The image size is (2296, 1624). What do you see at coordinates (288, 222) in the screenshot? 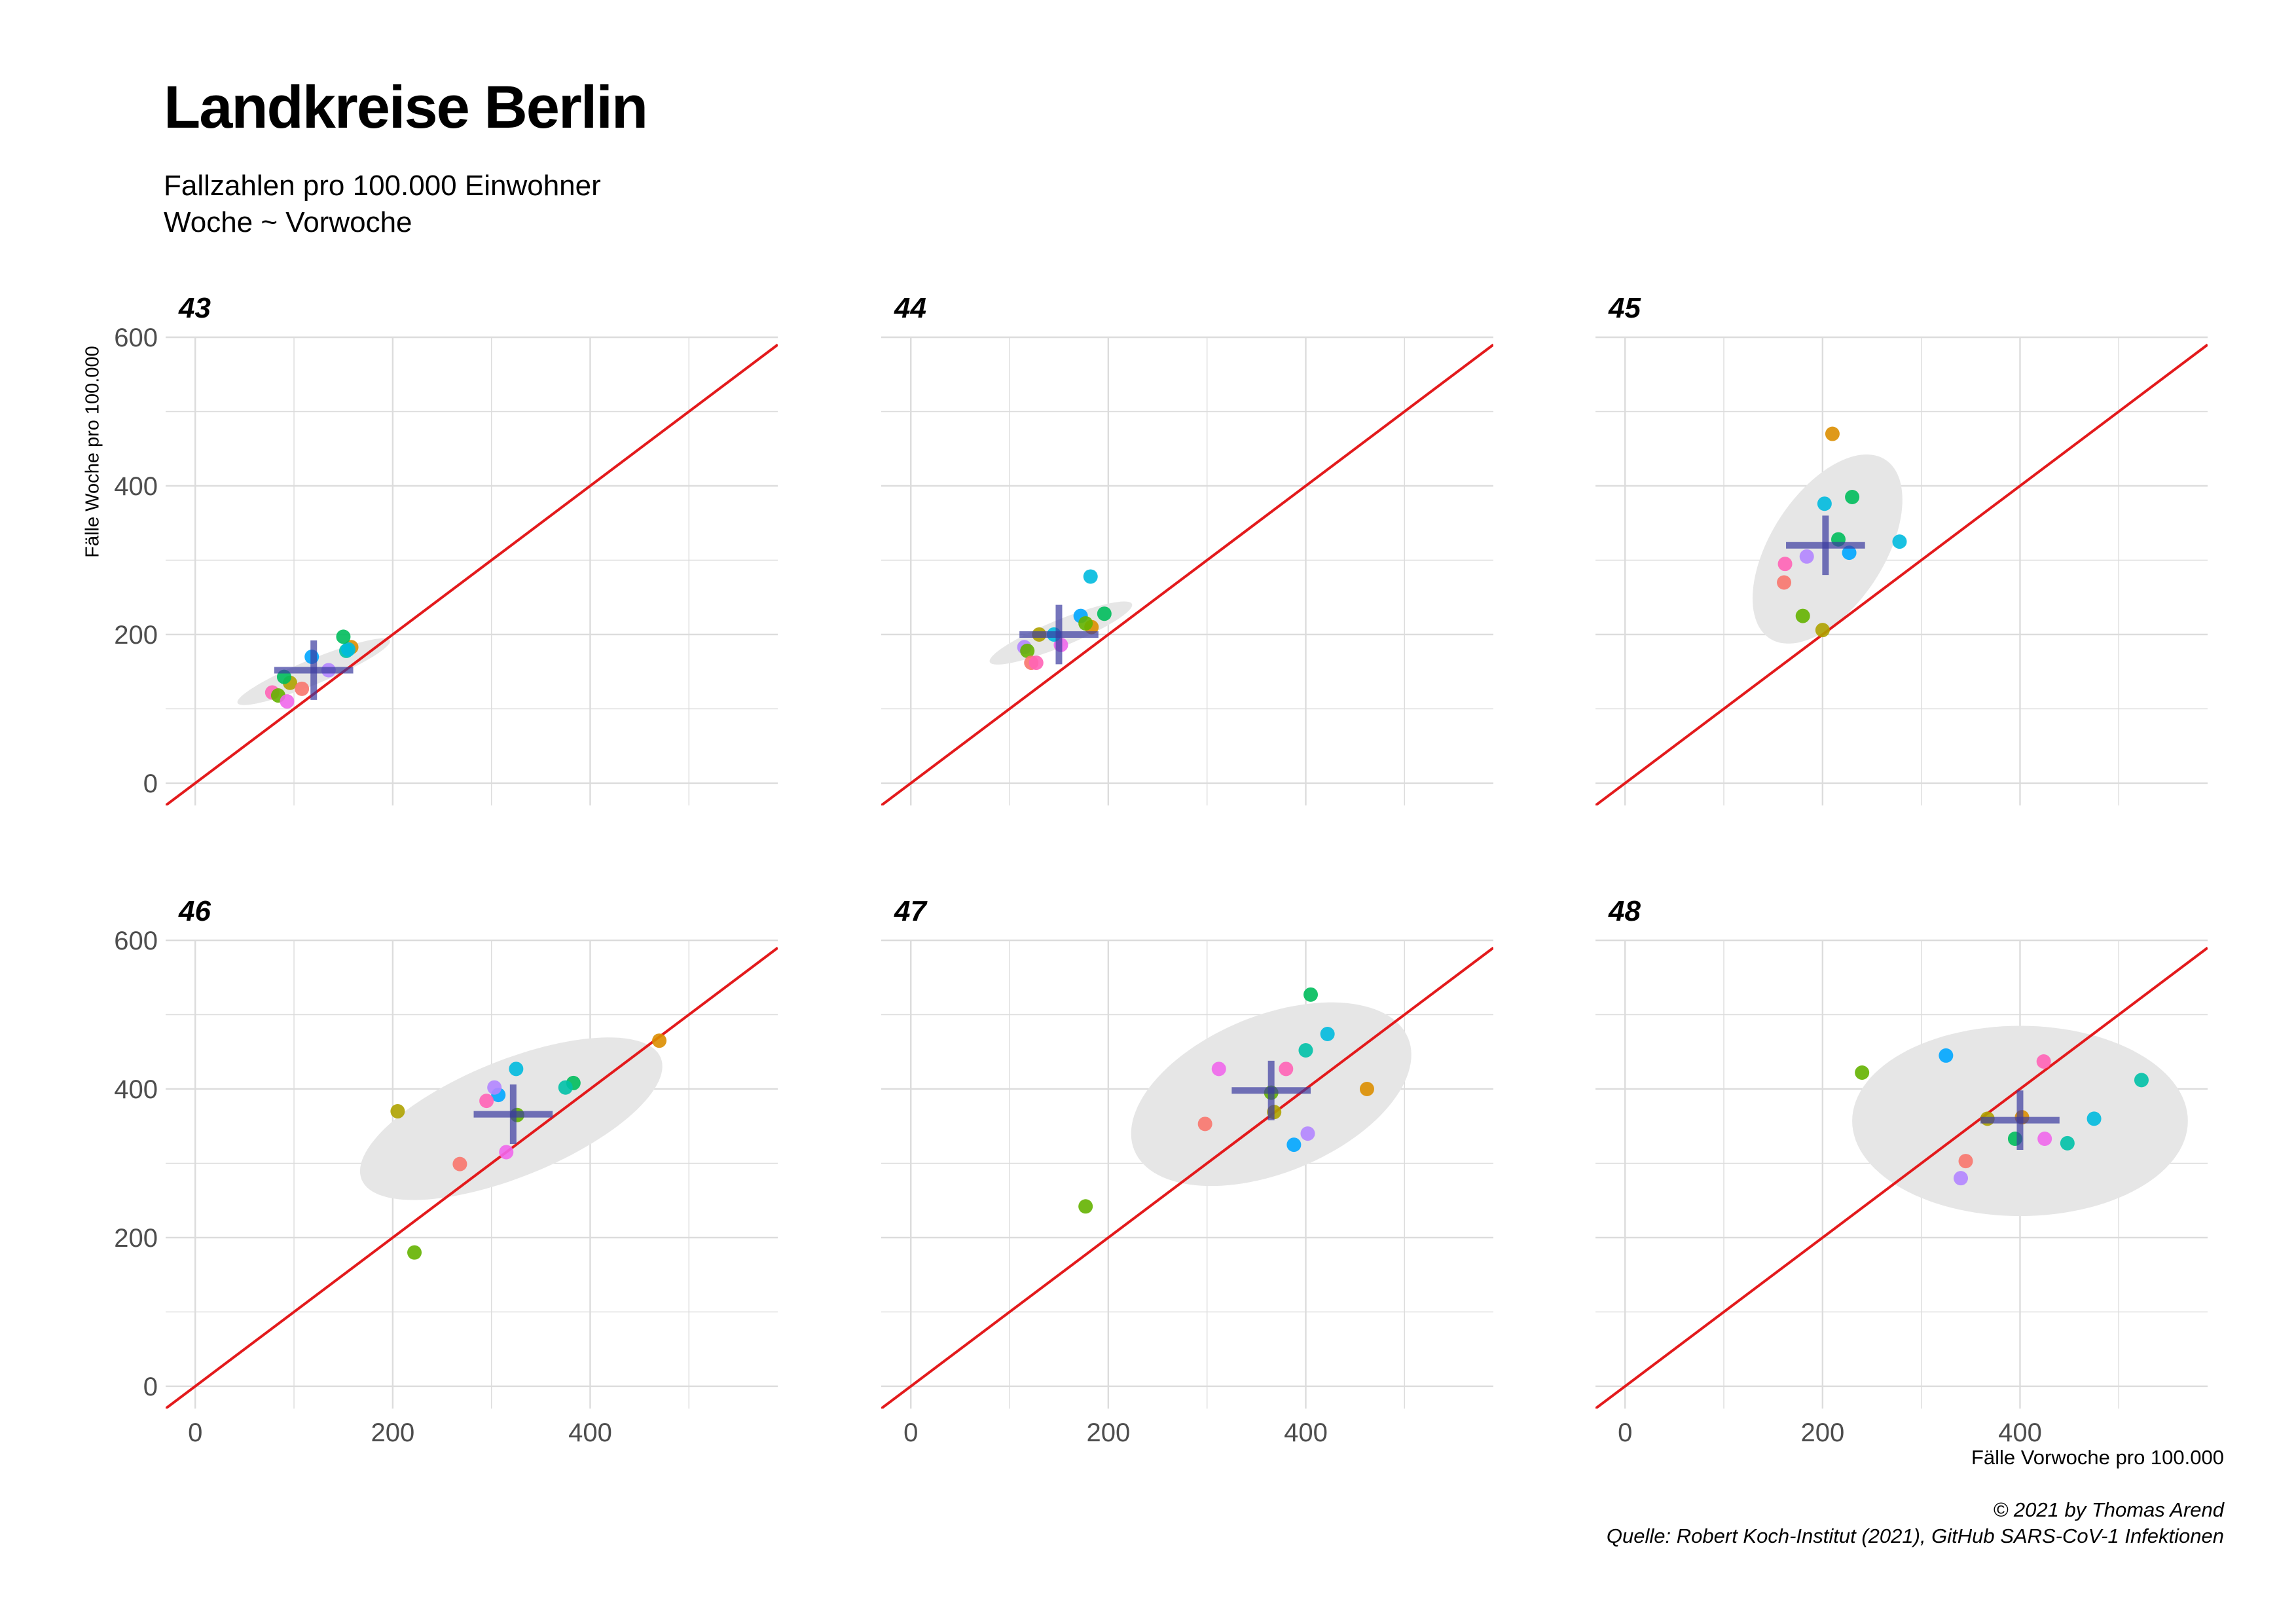
I see `subtitle-line-2: Woche ~ Vorwoche` at bounding box center [288, 222].